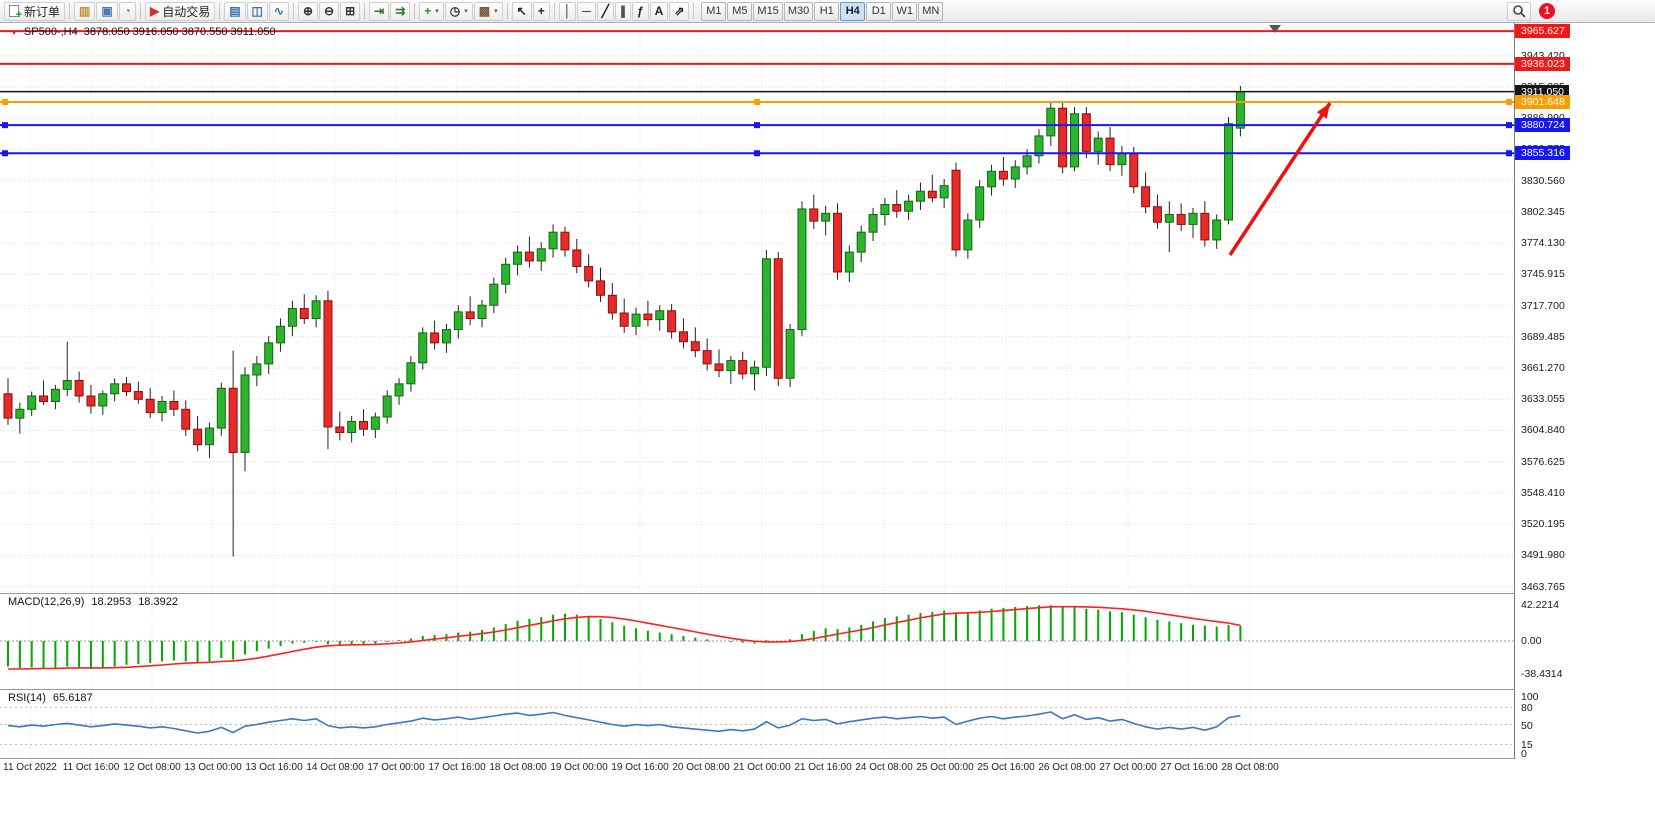 This screenshot has height=823, width=1655. What do you see at coordinates (701, 767) in the screenshot?
I see `time-axis-label: 20 Oct 08:00` at bounding box center [701, 767].